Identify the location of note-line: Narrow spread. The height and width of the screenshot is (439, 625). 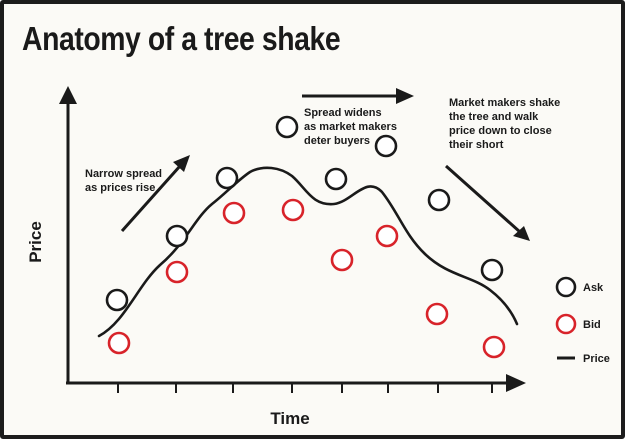
(123, 174).